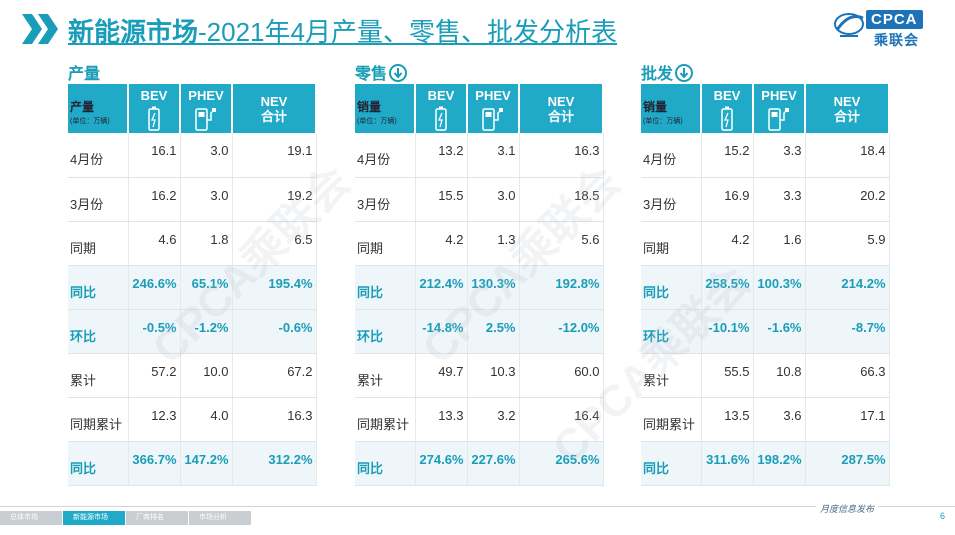  Describe the element at coordinates (479, 331) in the screenshot. I see `table-row: 环比 -14.8% 2.5% -12.0%` at that location.